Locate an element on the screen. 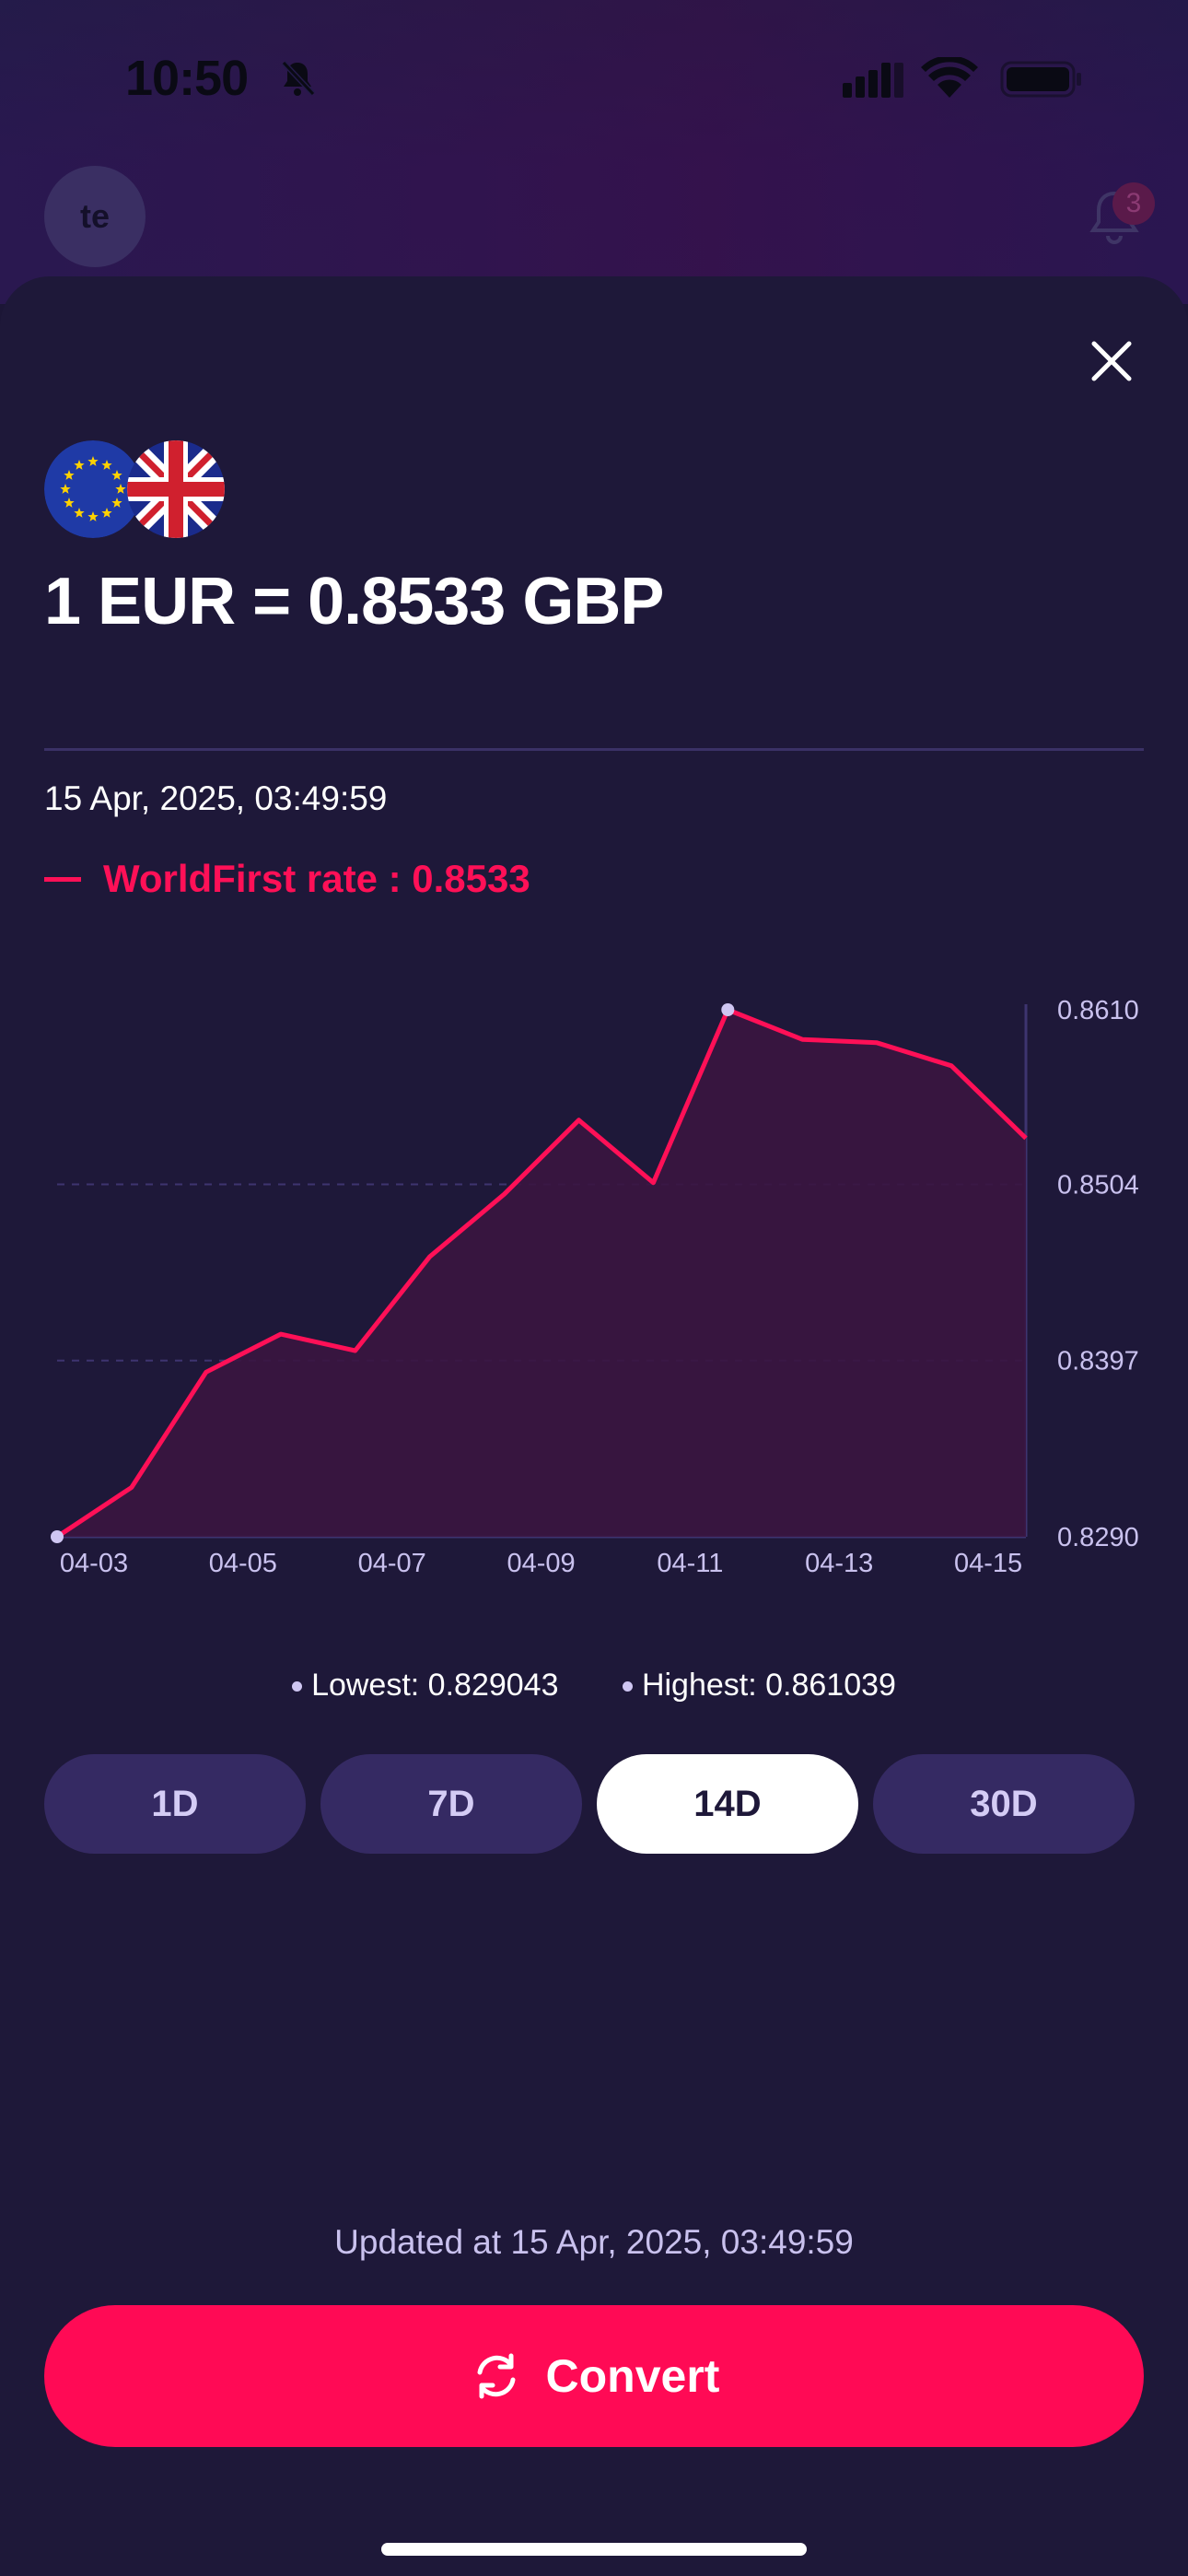 The width and height of the screenshot is (1188, 2576). chart-legend: WorldFirst rate : 0.8533 is located at coordinates (287, 879).